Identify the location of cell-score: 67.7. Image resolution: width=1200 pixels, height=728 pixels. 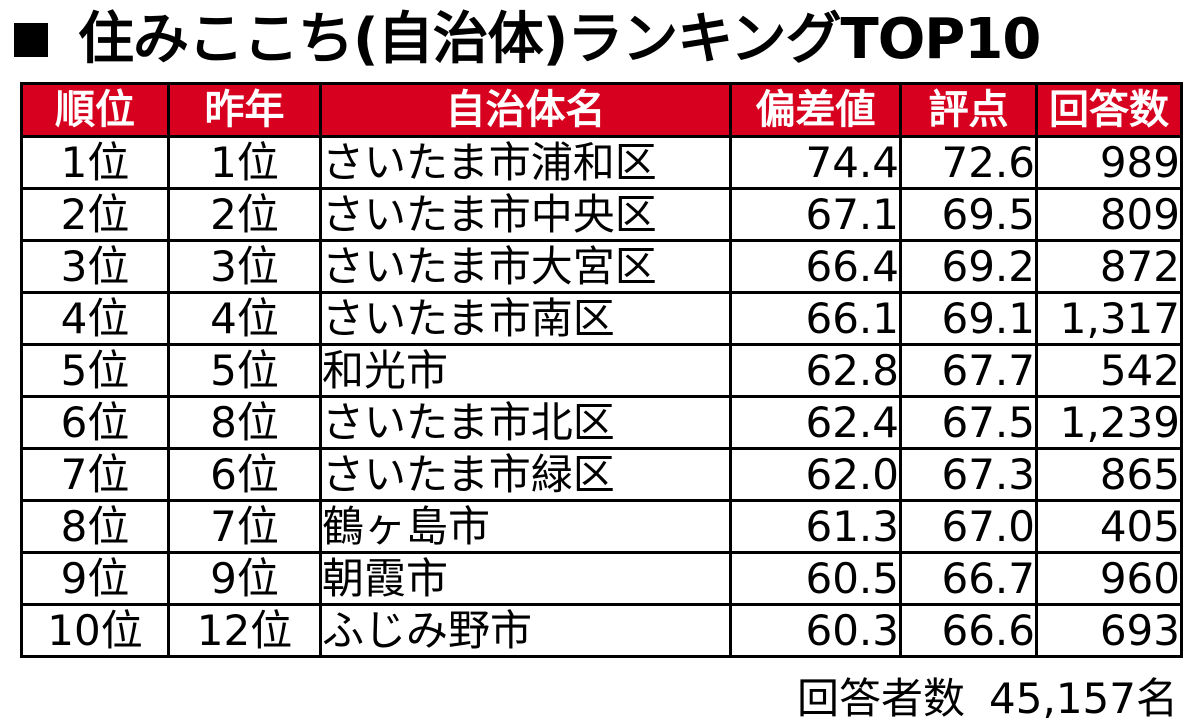
(968, 370).